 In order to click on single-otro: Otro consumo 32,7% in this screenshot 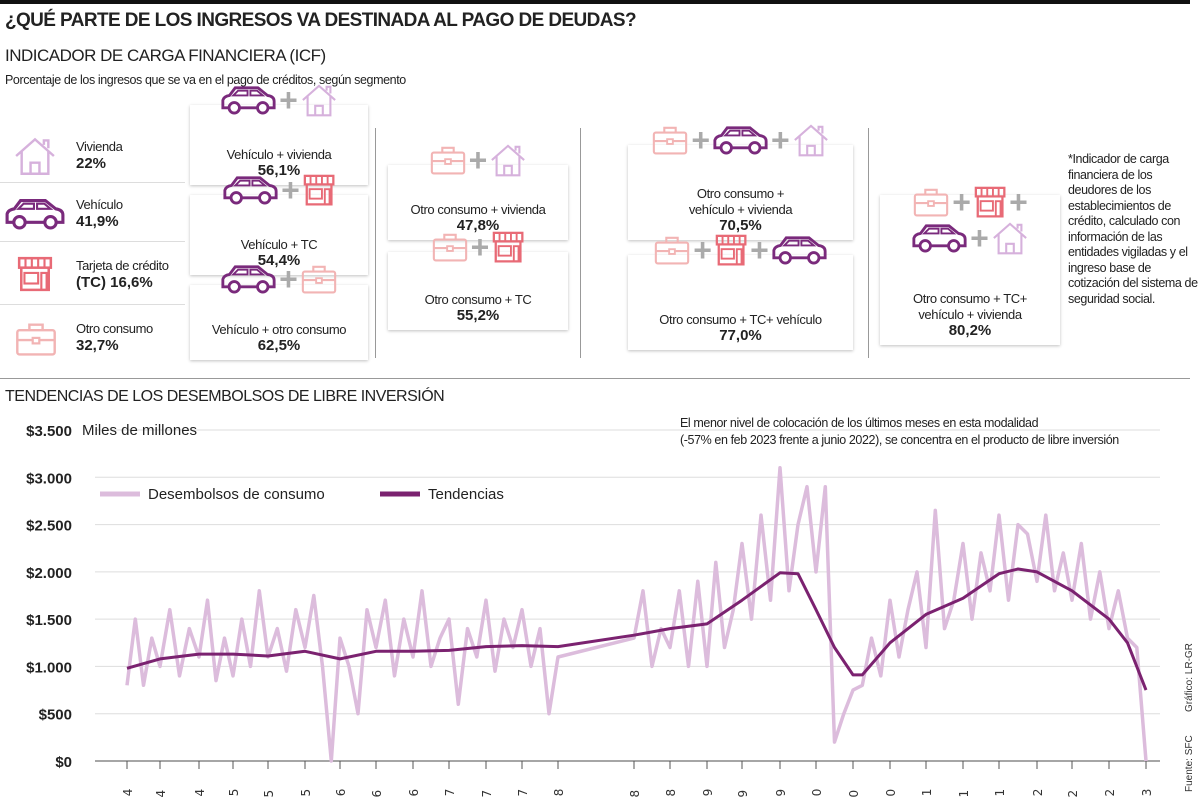, I will do `click(92, 335)`.